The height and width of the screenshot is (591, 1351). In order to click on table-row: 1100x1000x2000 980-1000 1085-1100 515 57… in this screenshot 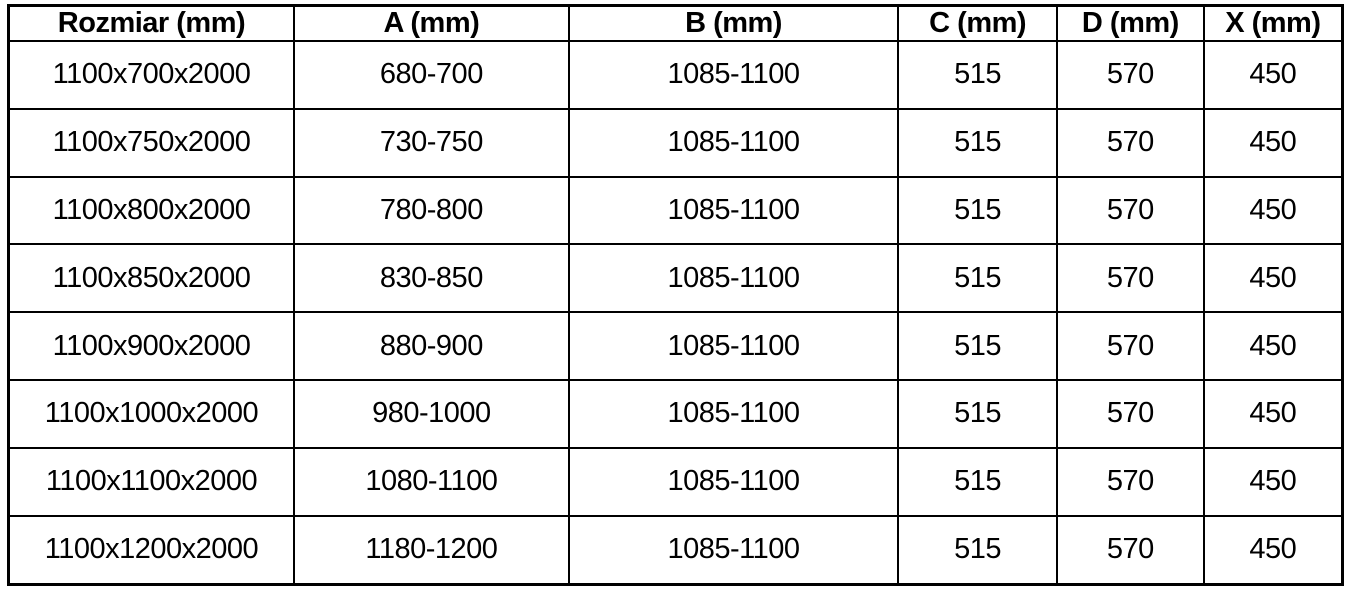, I will do `click(675, 414)`.